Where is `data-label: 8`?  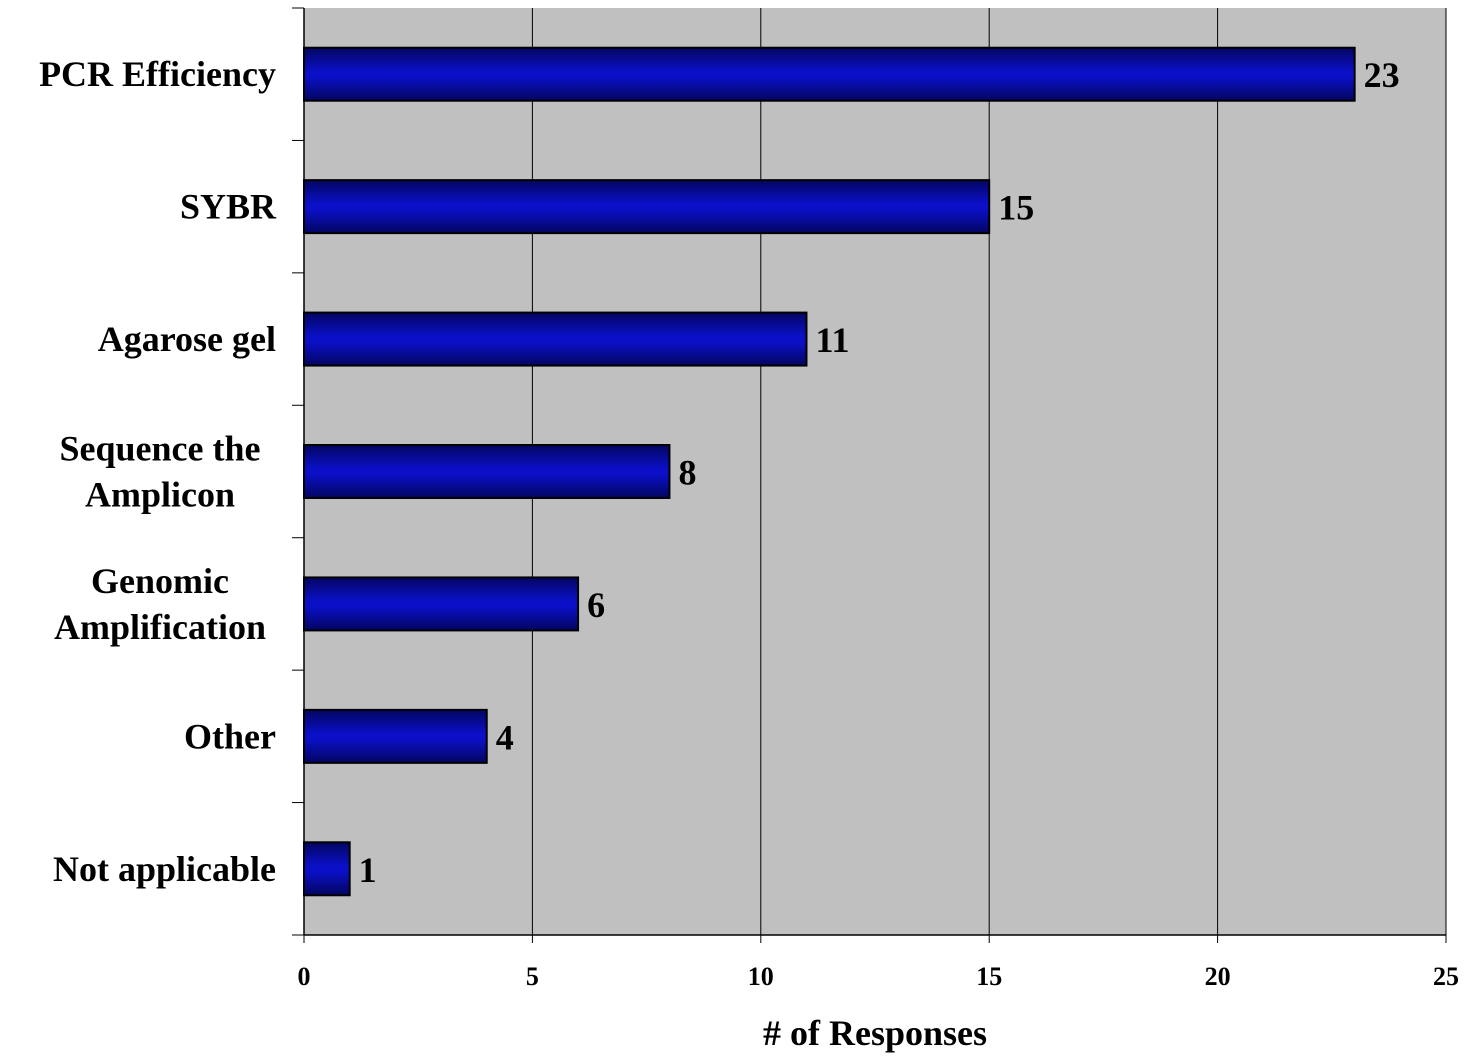
data-label: 8 is located at coordinates (687, 473).